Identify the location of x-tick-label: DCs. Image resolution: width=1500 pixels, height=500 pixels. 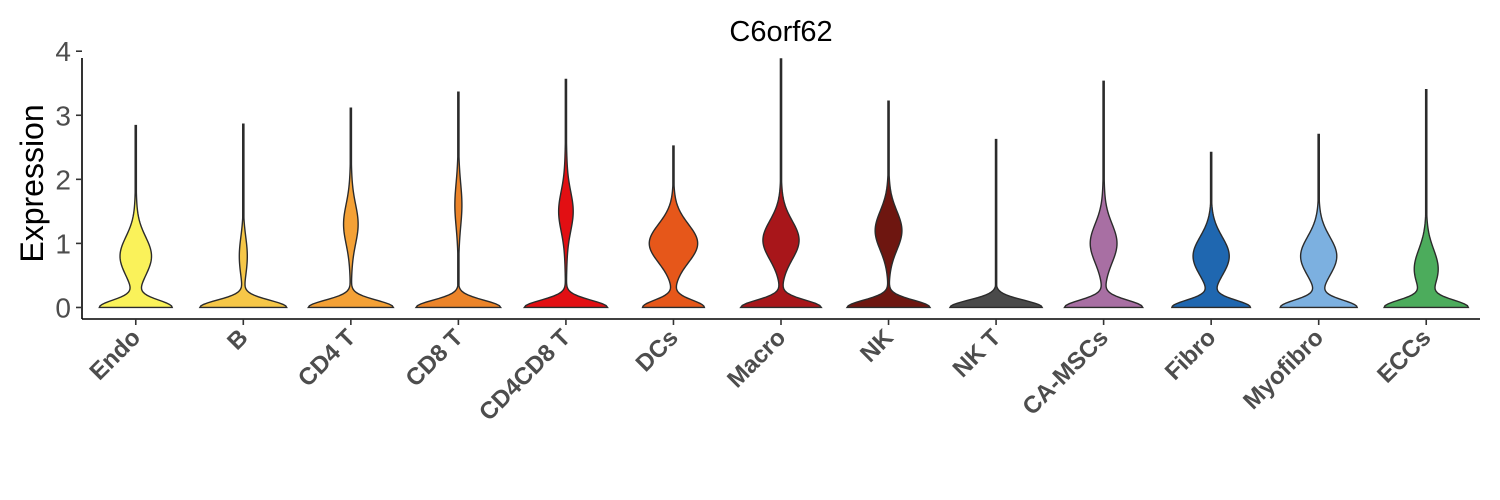
(657, 350).